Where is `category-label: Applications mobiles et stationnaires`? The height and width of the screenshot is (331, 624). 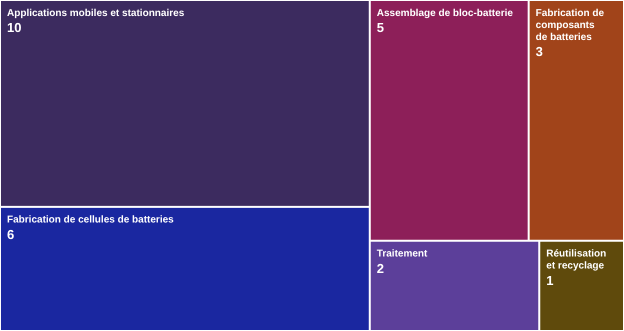
category-label: Applications mobiles et stationnaires is located at coordinates (96, 13).